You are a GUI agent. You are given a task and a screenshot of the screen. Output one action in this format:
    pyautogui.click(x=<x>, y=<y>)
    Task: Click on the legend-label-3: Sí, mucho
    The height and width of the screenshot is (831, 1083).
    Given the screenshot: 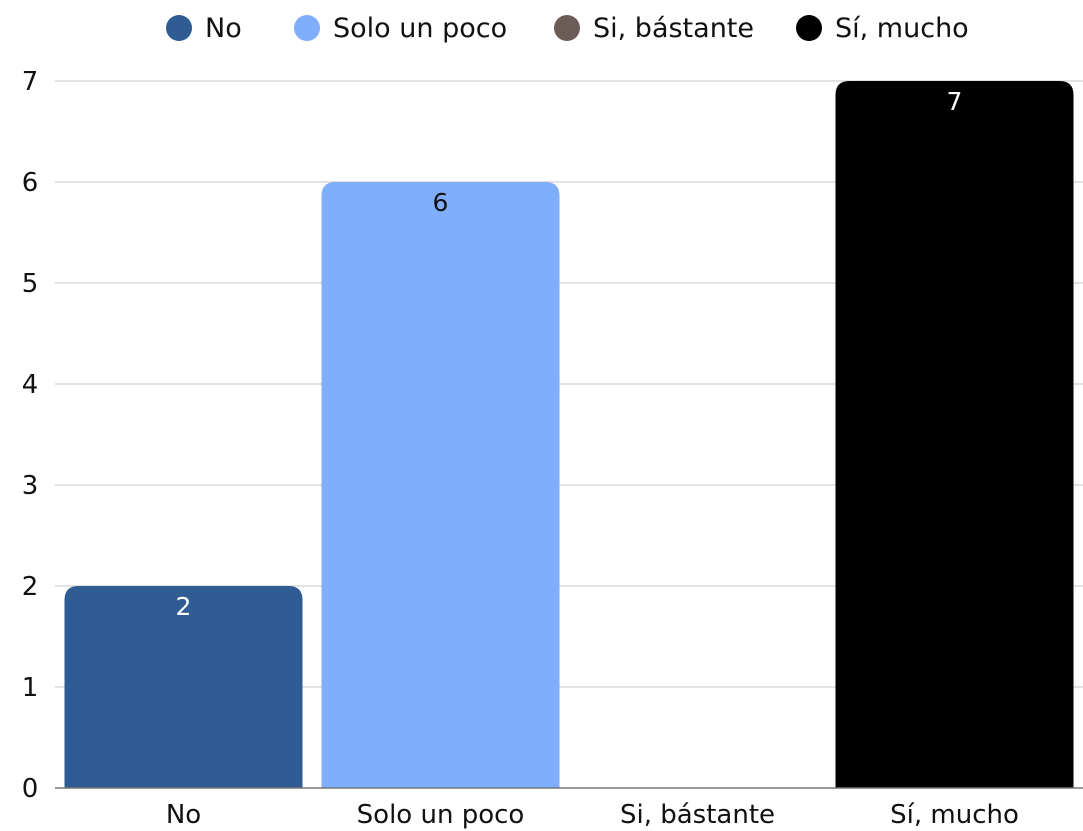 What is the action you would take?
    pyautogui.click(x=902, y=28)
    